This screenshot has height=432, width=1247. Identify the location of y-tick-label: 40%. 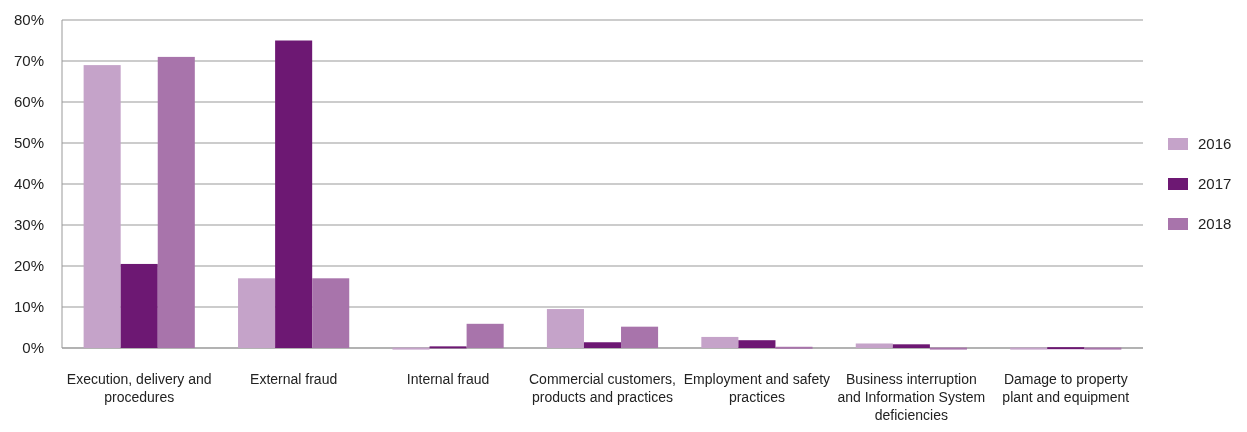
(28, 184).